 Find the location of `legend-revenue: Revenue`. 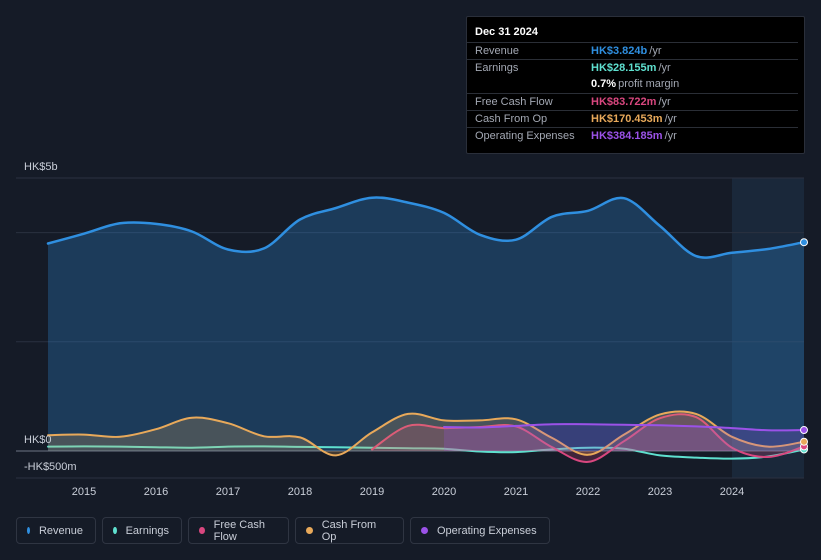

legend-revenue: Revenue is located at coordinates (56, 530).